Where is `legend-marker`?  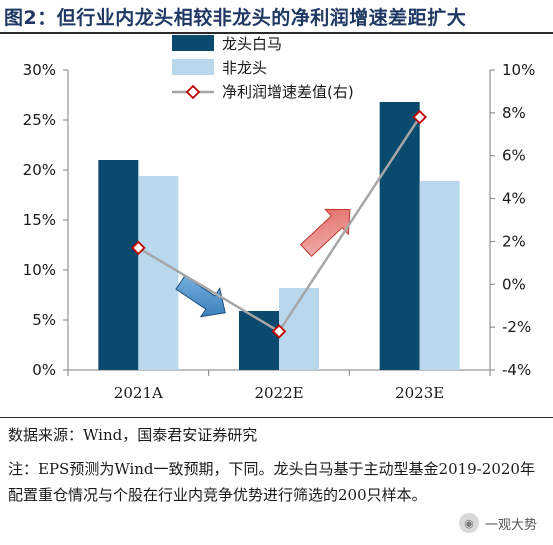
legend-marker is located at coordinates (193, 92).